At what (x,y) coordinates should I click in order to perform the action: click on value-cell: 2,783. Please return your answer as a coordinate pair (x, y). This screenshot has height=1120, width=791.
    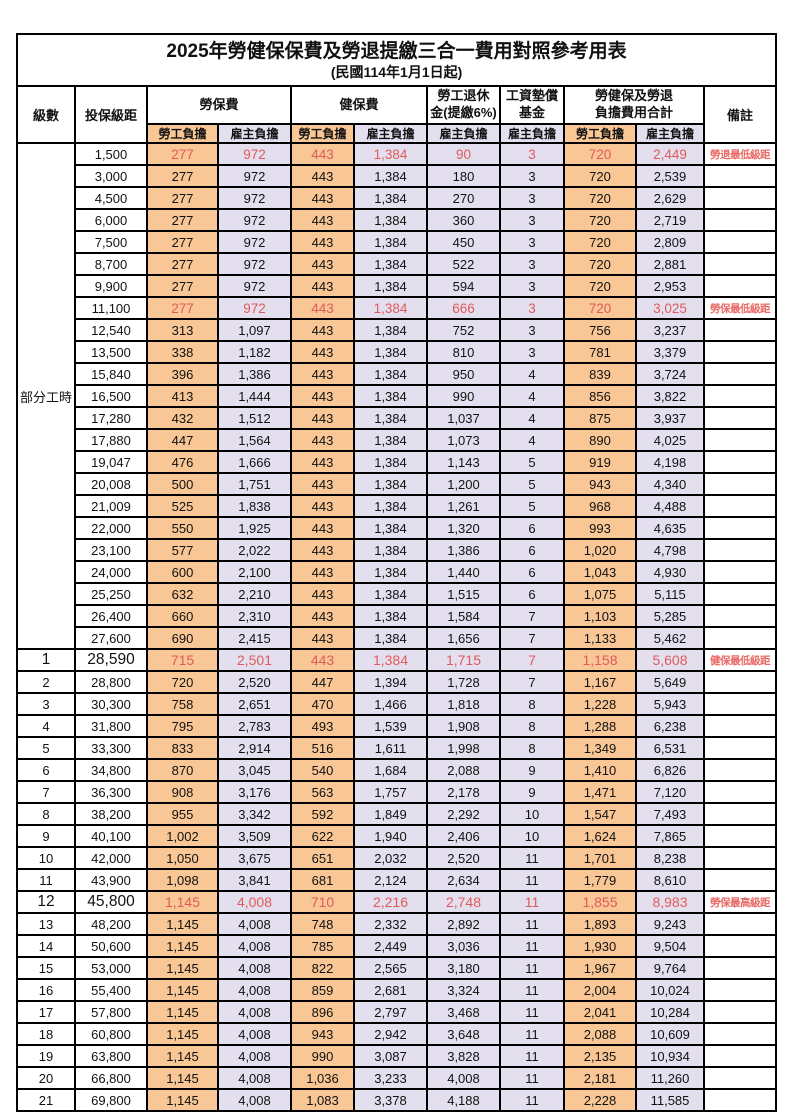
    Looking at the image, I should click on (254, 726).